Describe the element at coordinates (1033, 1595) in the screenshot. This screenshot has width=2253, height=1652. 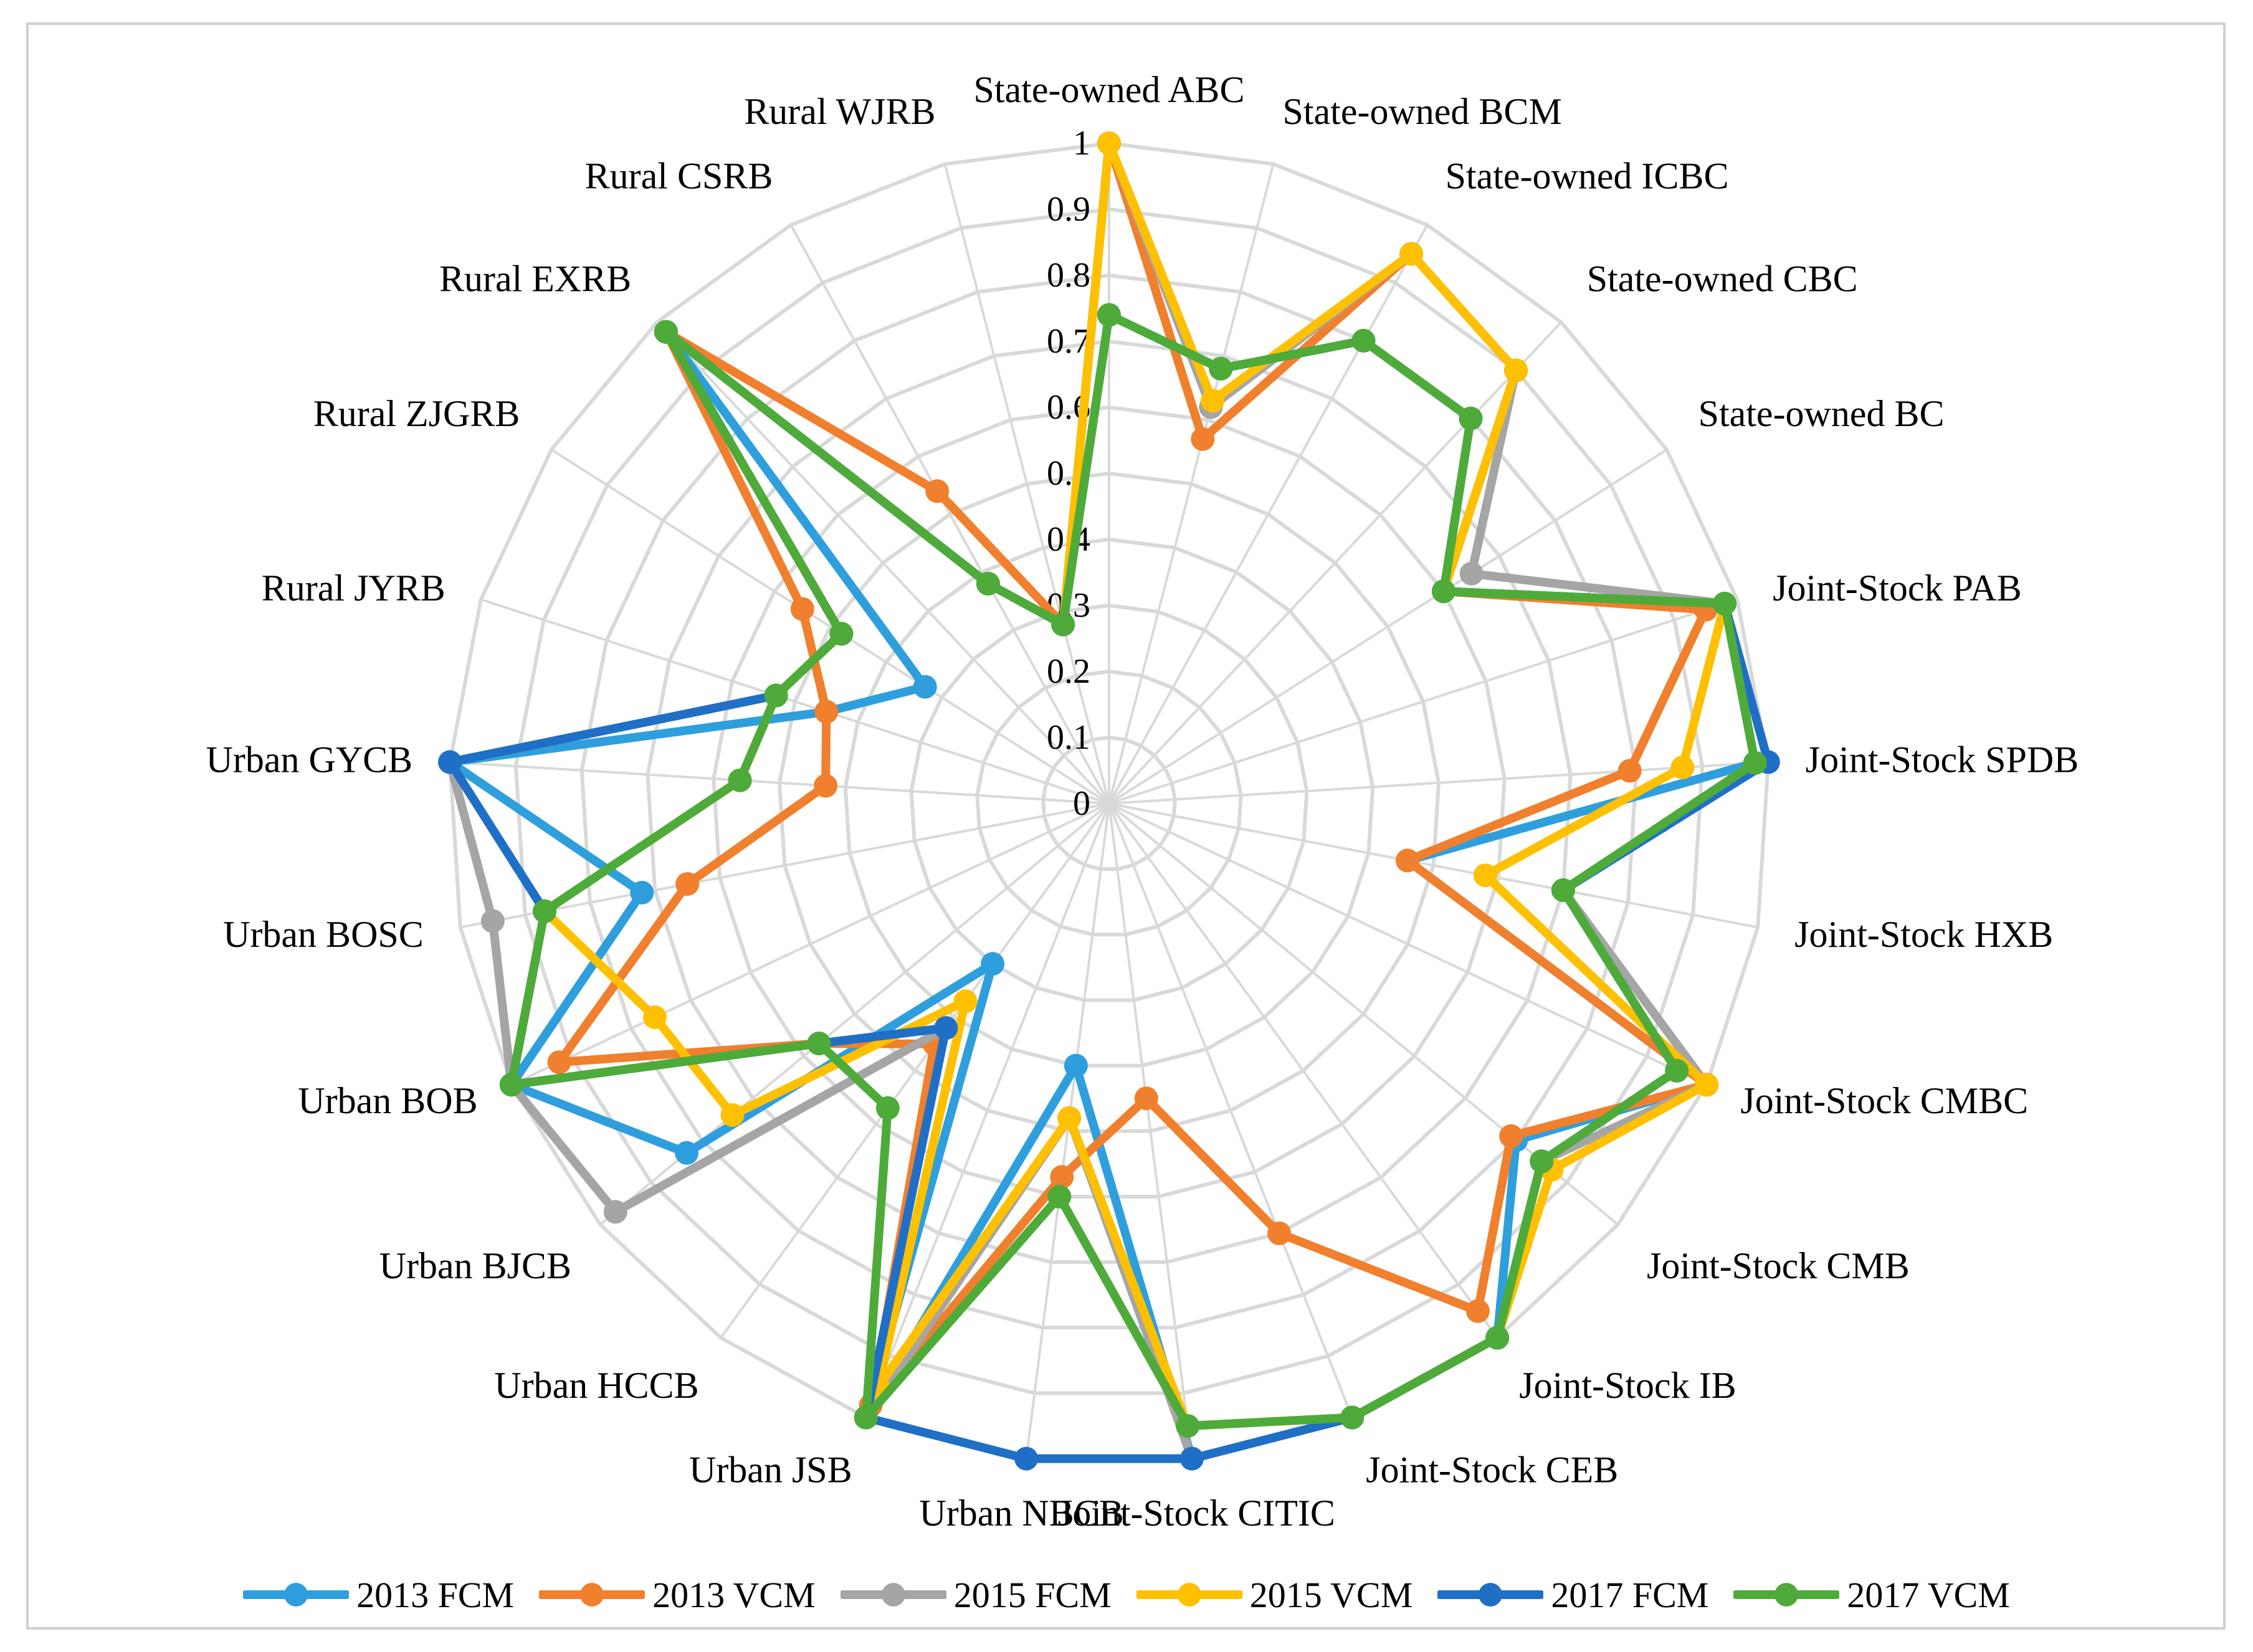
I see `legend-label: 2015 FCM` at that location.